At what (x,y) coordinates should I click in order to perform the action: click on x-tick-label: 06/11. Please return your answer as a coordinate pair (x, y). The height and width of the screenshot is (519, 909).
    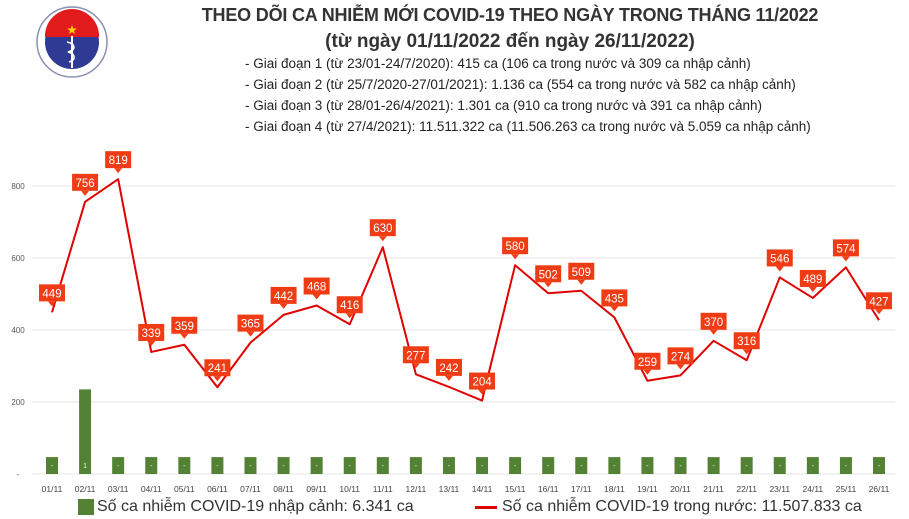
    Looking at the image, I should click on (217, 489).